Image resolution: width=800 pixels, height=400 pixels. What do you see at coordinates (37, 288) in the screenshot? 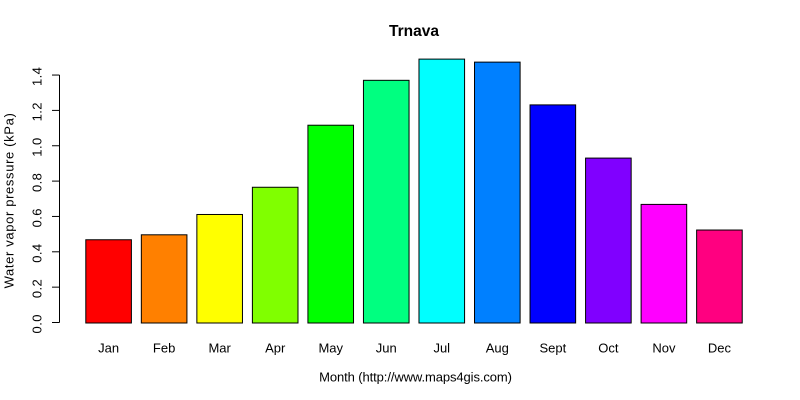
I see `svg-text: 0.2` at bounding box center [37, 288].